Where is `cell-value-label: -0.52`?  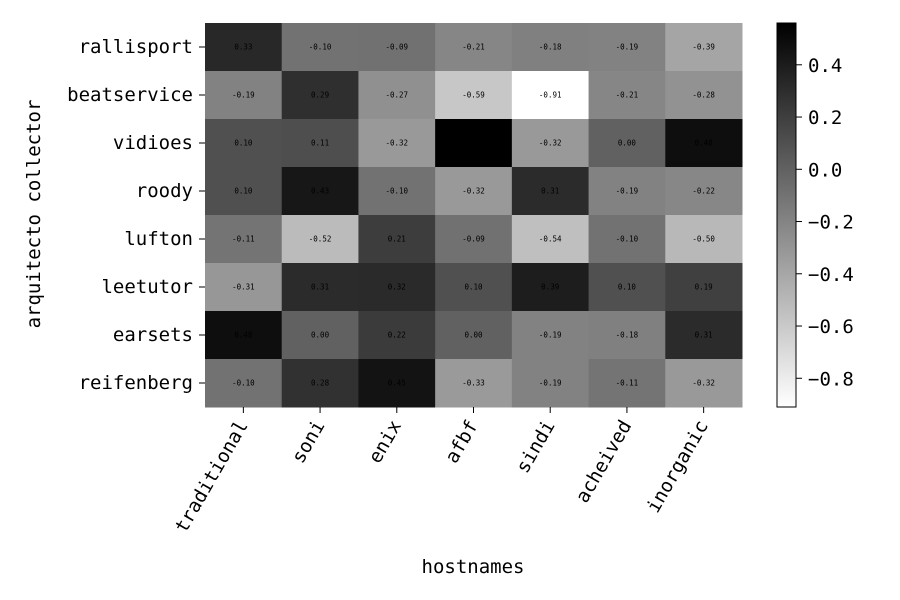 cell-value-label: -0.52 is located at coordinates (320, 239).